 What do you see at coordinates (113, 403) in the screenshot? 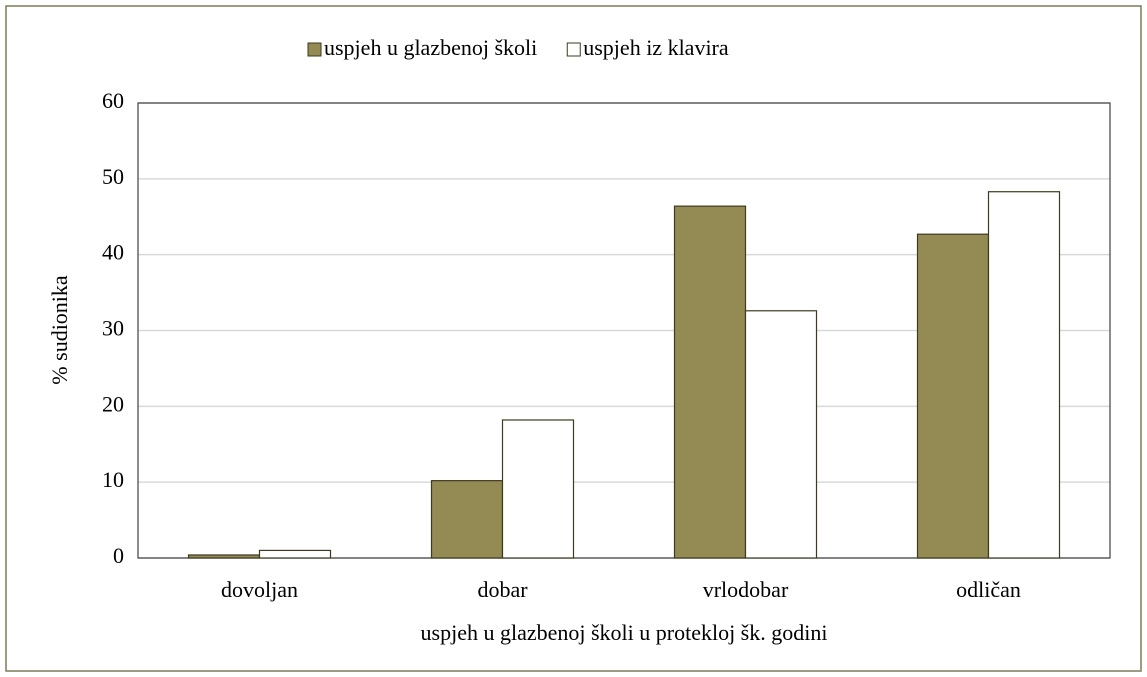
I see `y-tick-label: 20` at bounding box center [113, 403].